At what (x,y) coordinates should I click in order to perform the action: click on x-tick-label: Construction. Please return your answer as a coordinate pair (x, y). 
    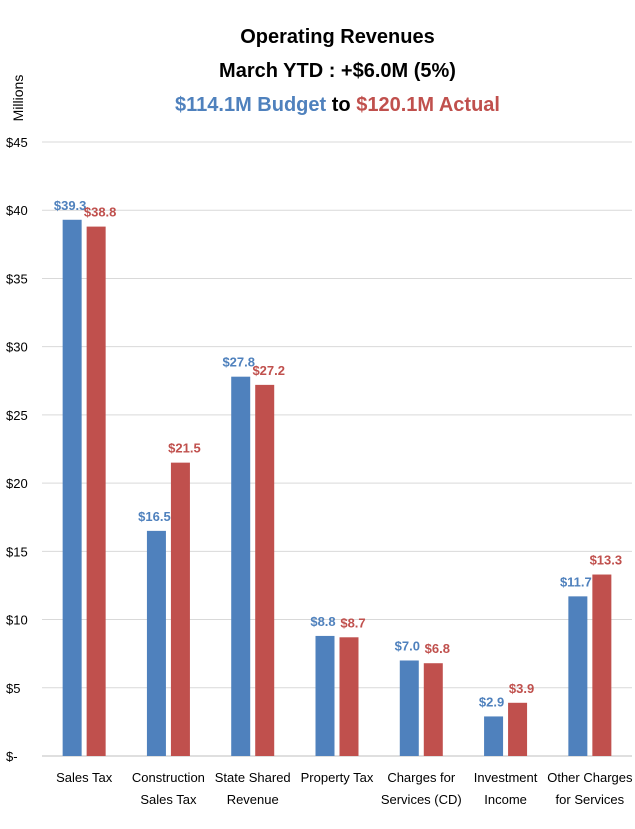
    Looking at the image, I should click on (168, 777).